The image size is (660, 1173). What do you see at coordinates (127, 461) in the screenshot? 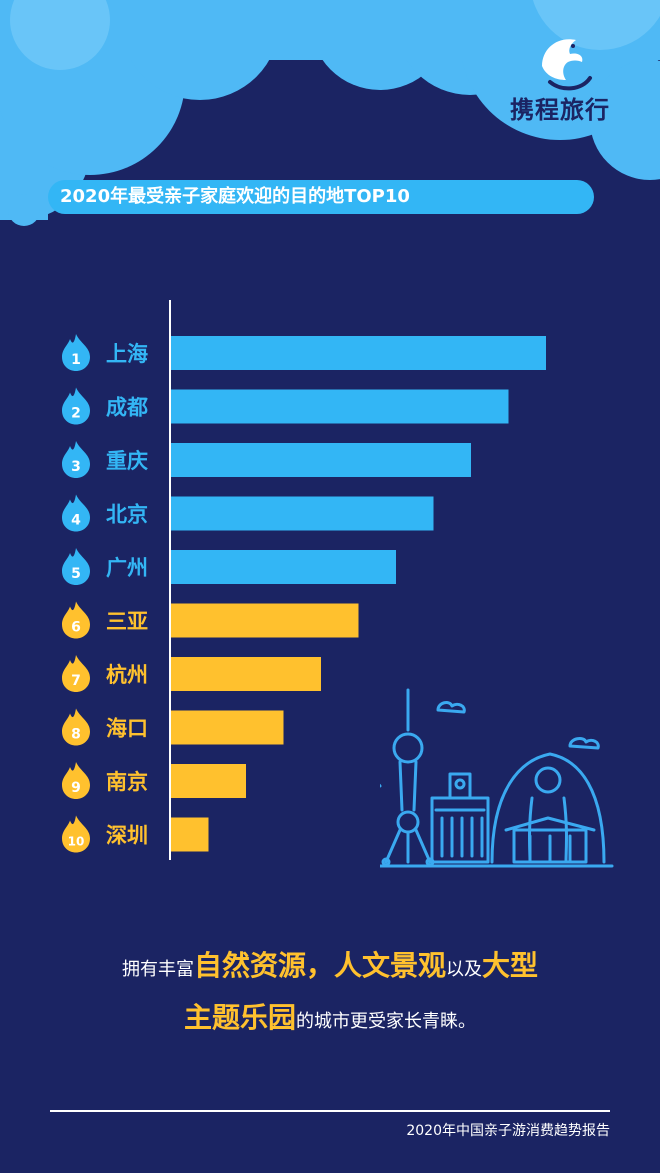
I see `category-label: 重庆` at bounding box center [127, 461].